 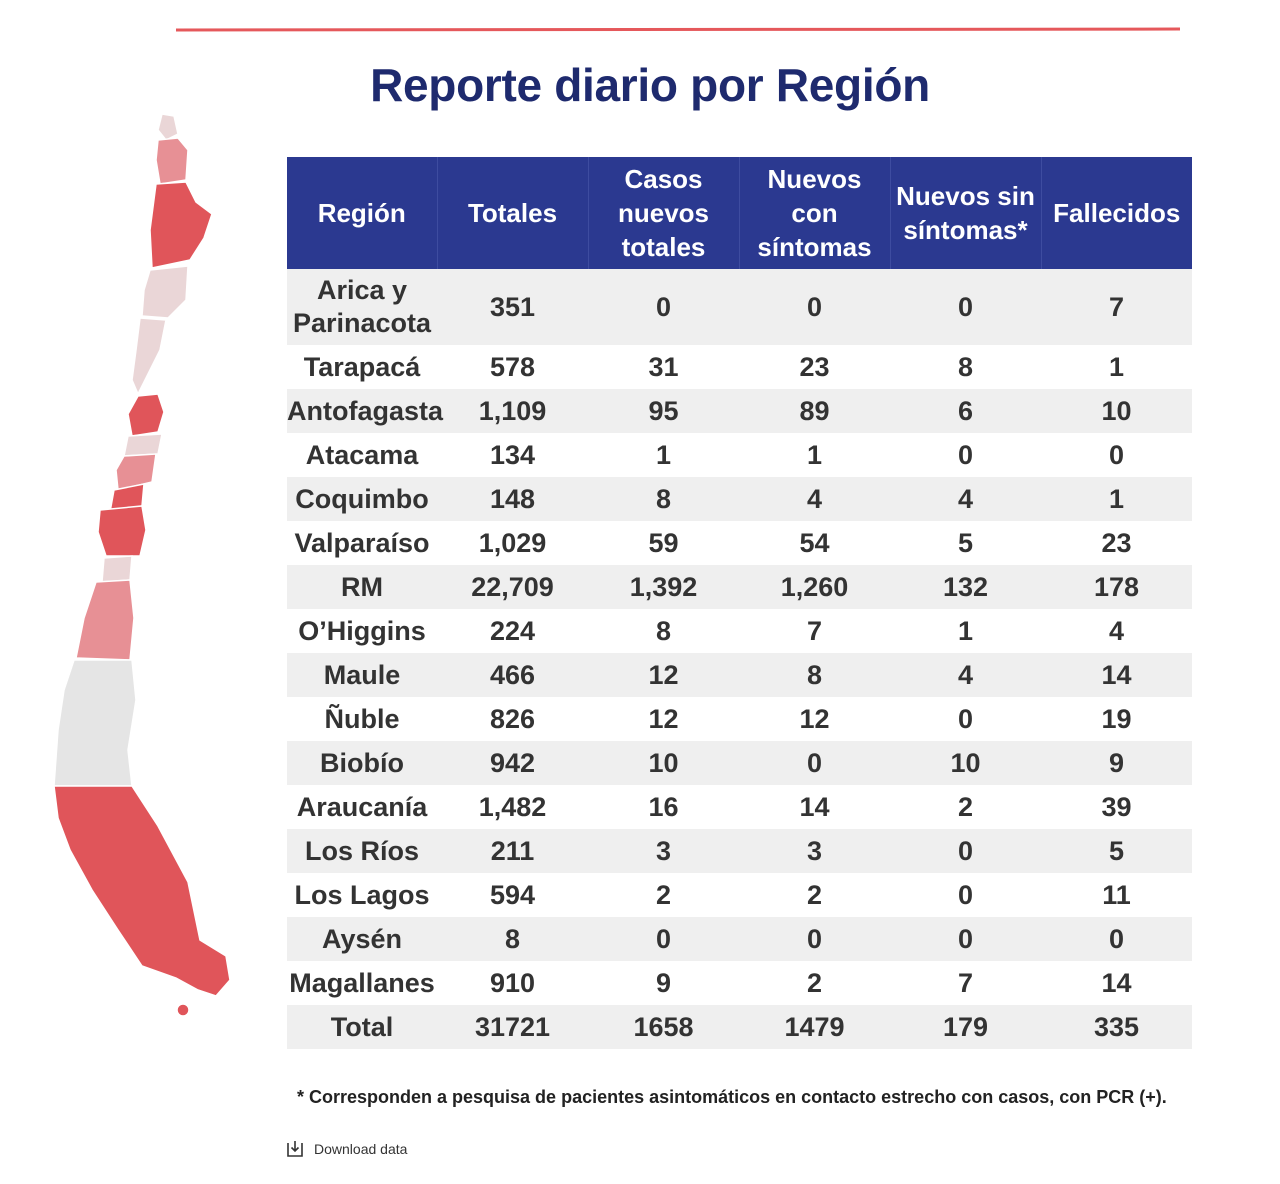 What do you see at coordinates (814, 411) in the screenshot?
I see `value-cell: 89` at bounding box center [814, 411].